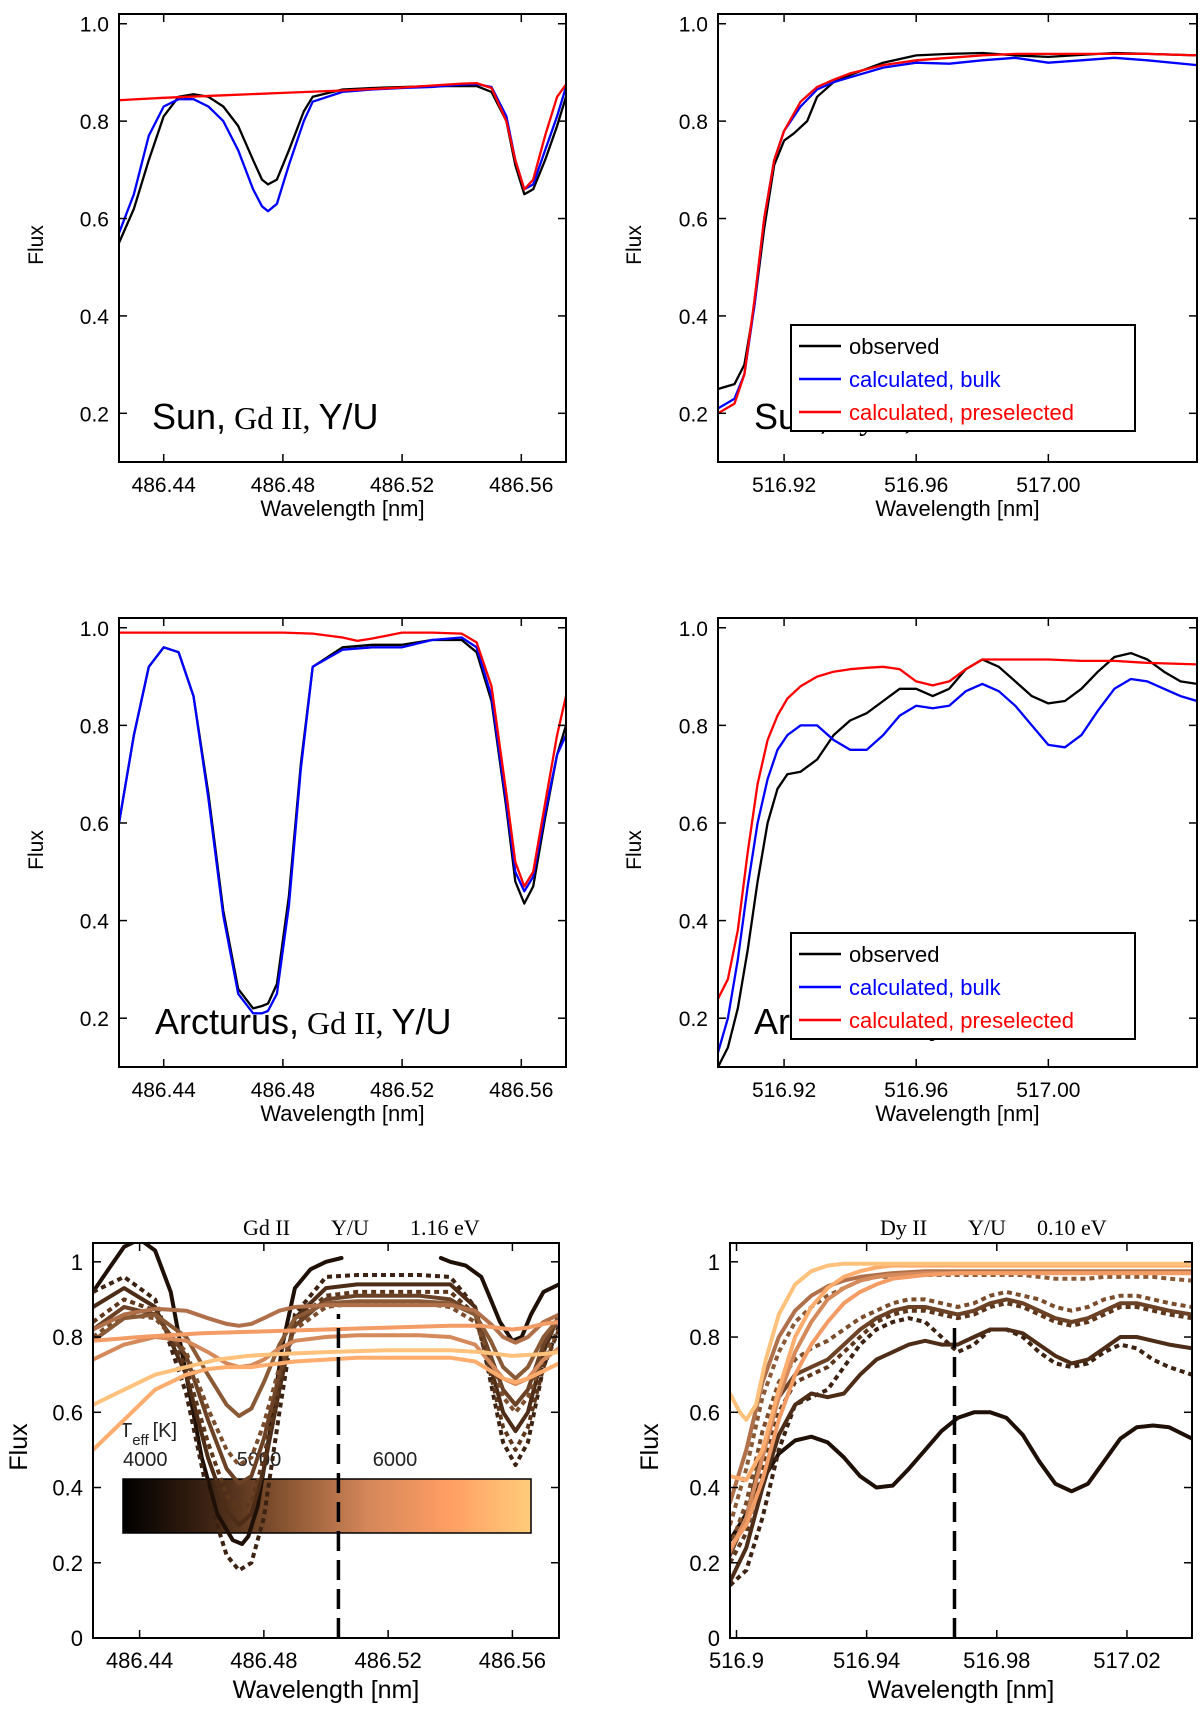 This screenshot has height=1728, width=1200. I want to click on colorbar-tick-label: 4000, so click(145, 1460).